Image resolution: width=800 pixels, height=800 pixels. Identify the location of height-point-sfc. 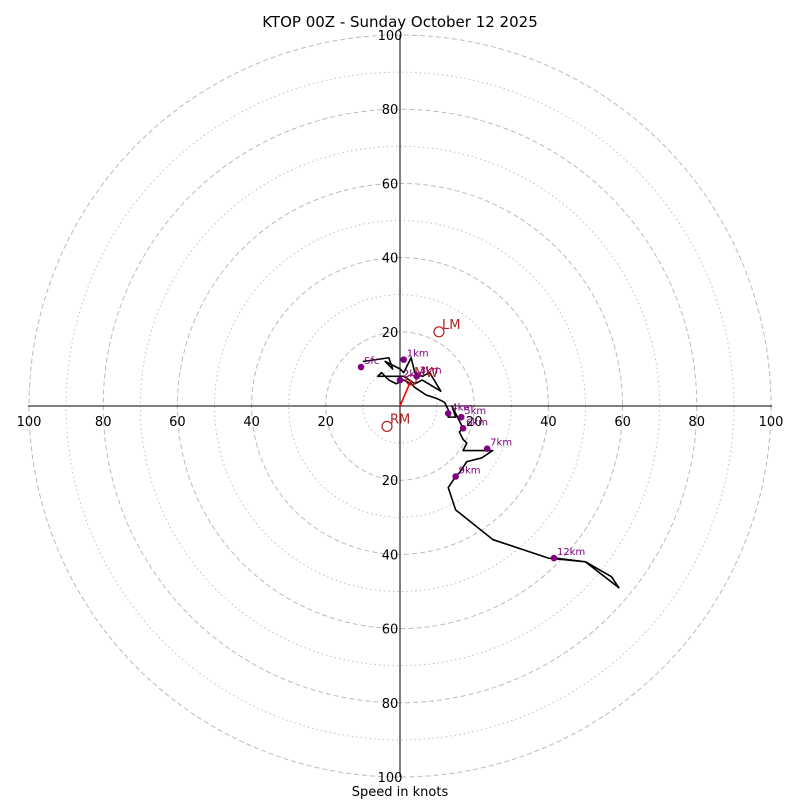
(361, 367).